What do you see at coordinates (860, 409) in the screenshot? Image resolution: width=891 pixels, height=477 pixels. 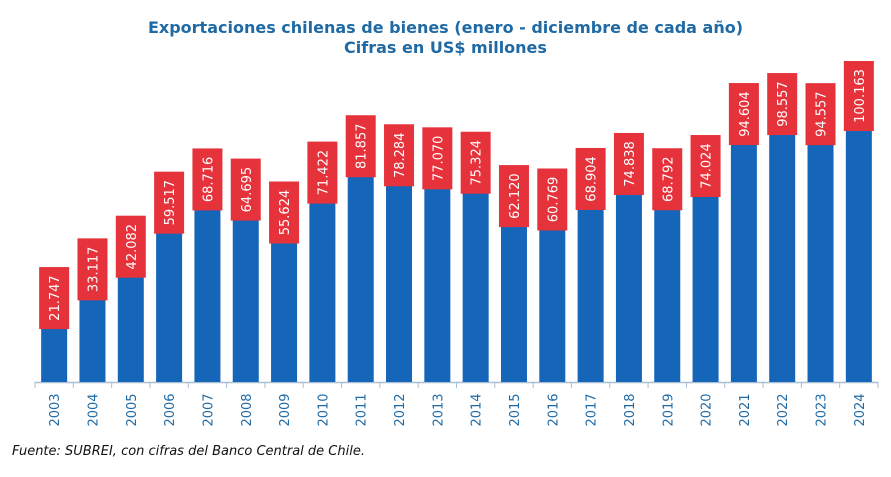 I see `x-tick-label: 2024` at bounding box center [860, 409].